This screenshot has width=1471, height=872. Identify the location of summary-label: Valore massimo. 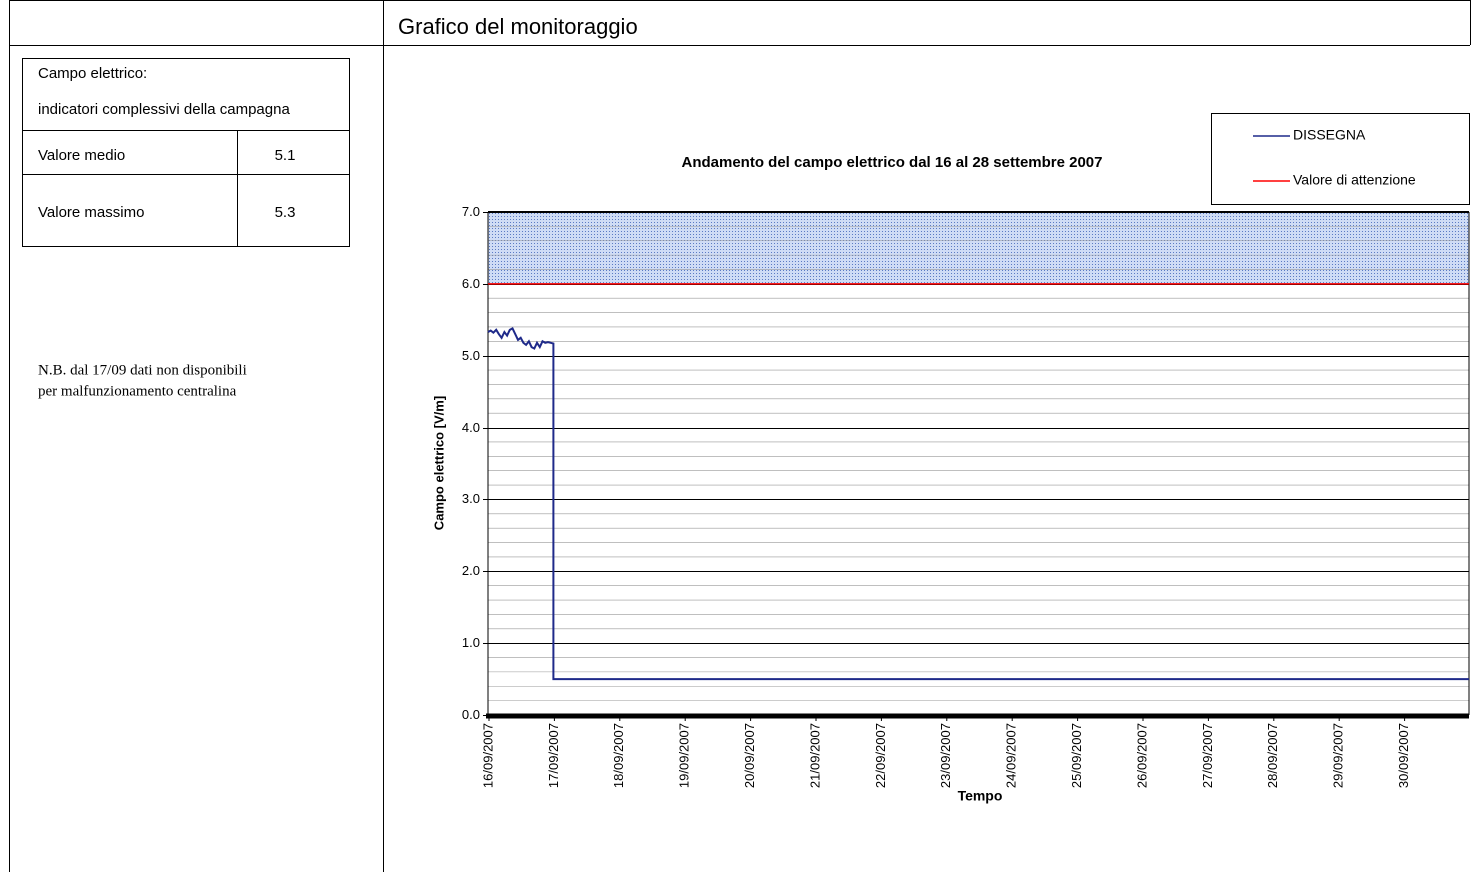
(91, 212).